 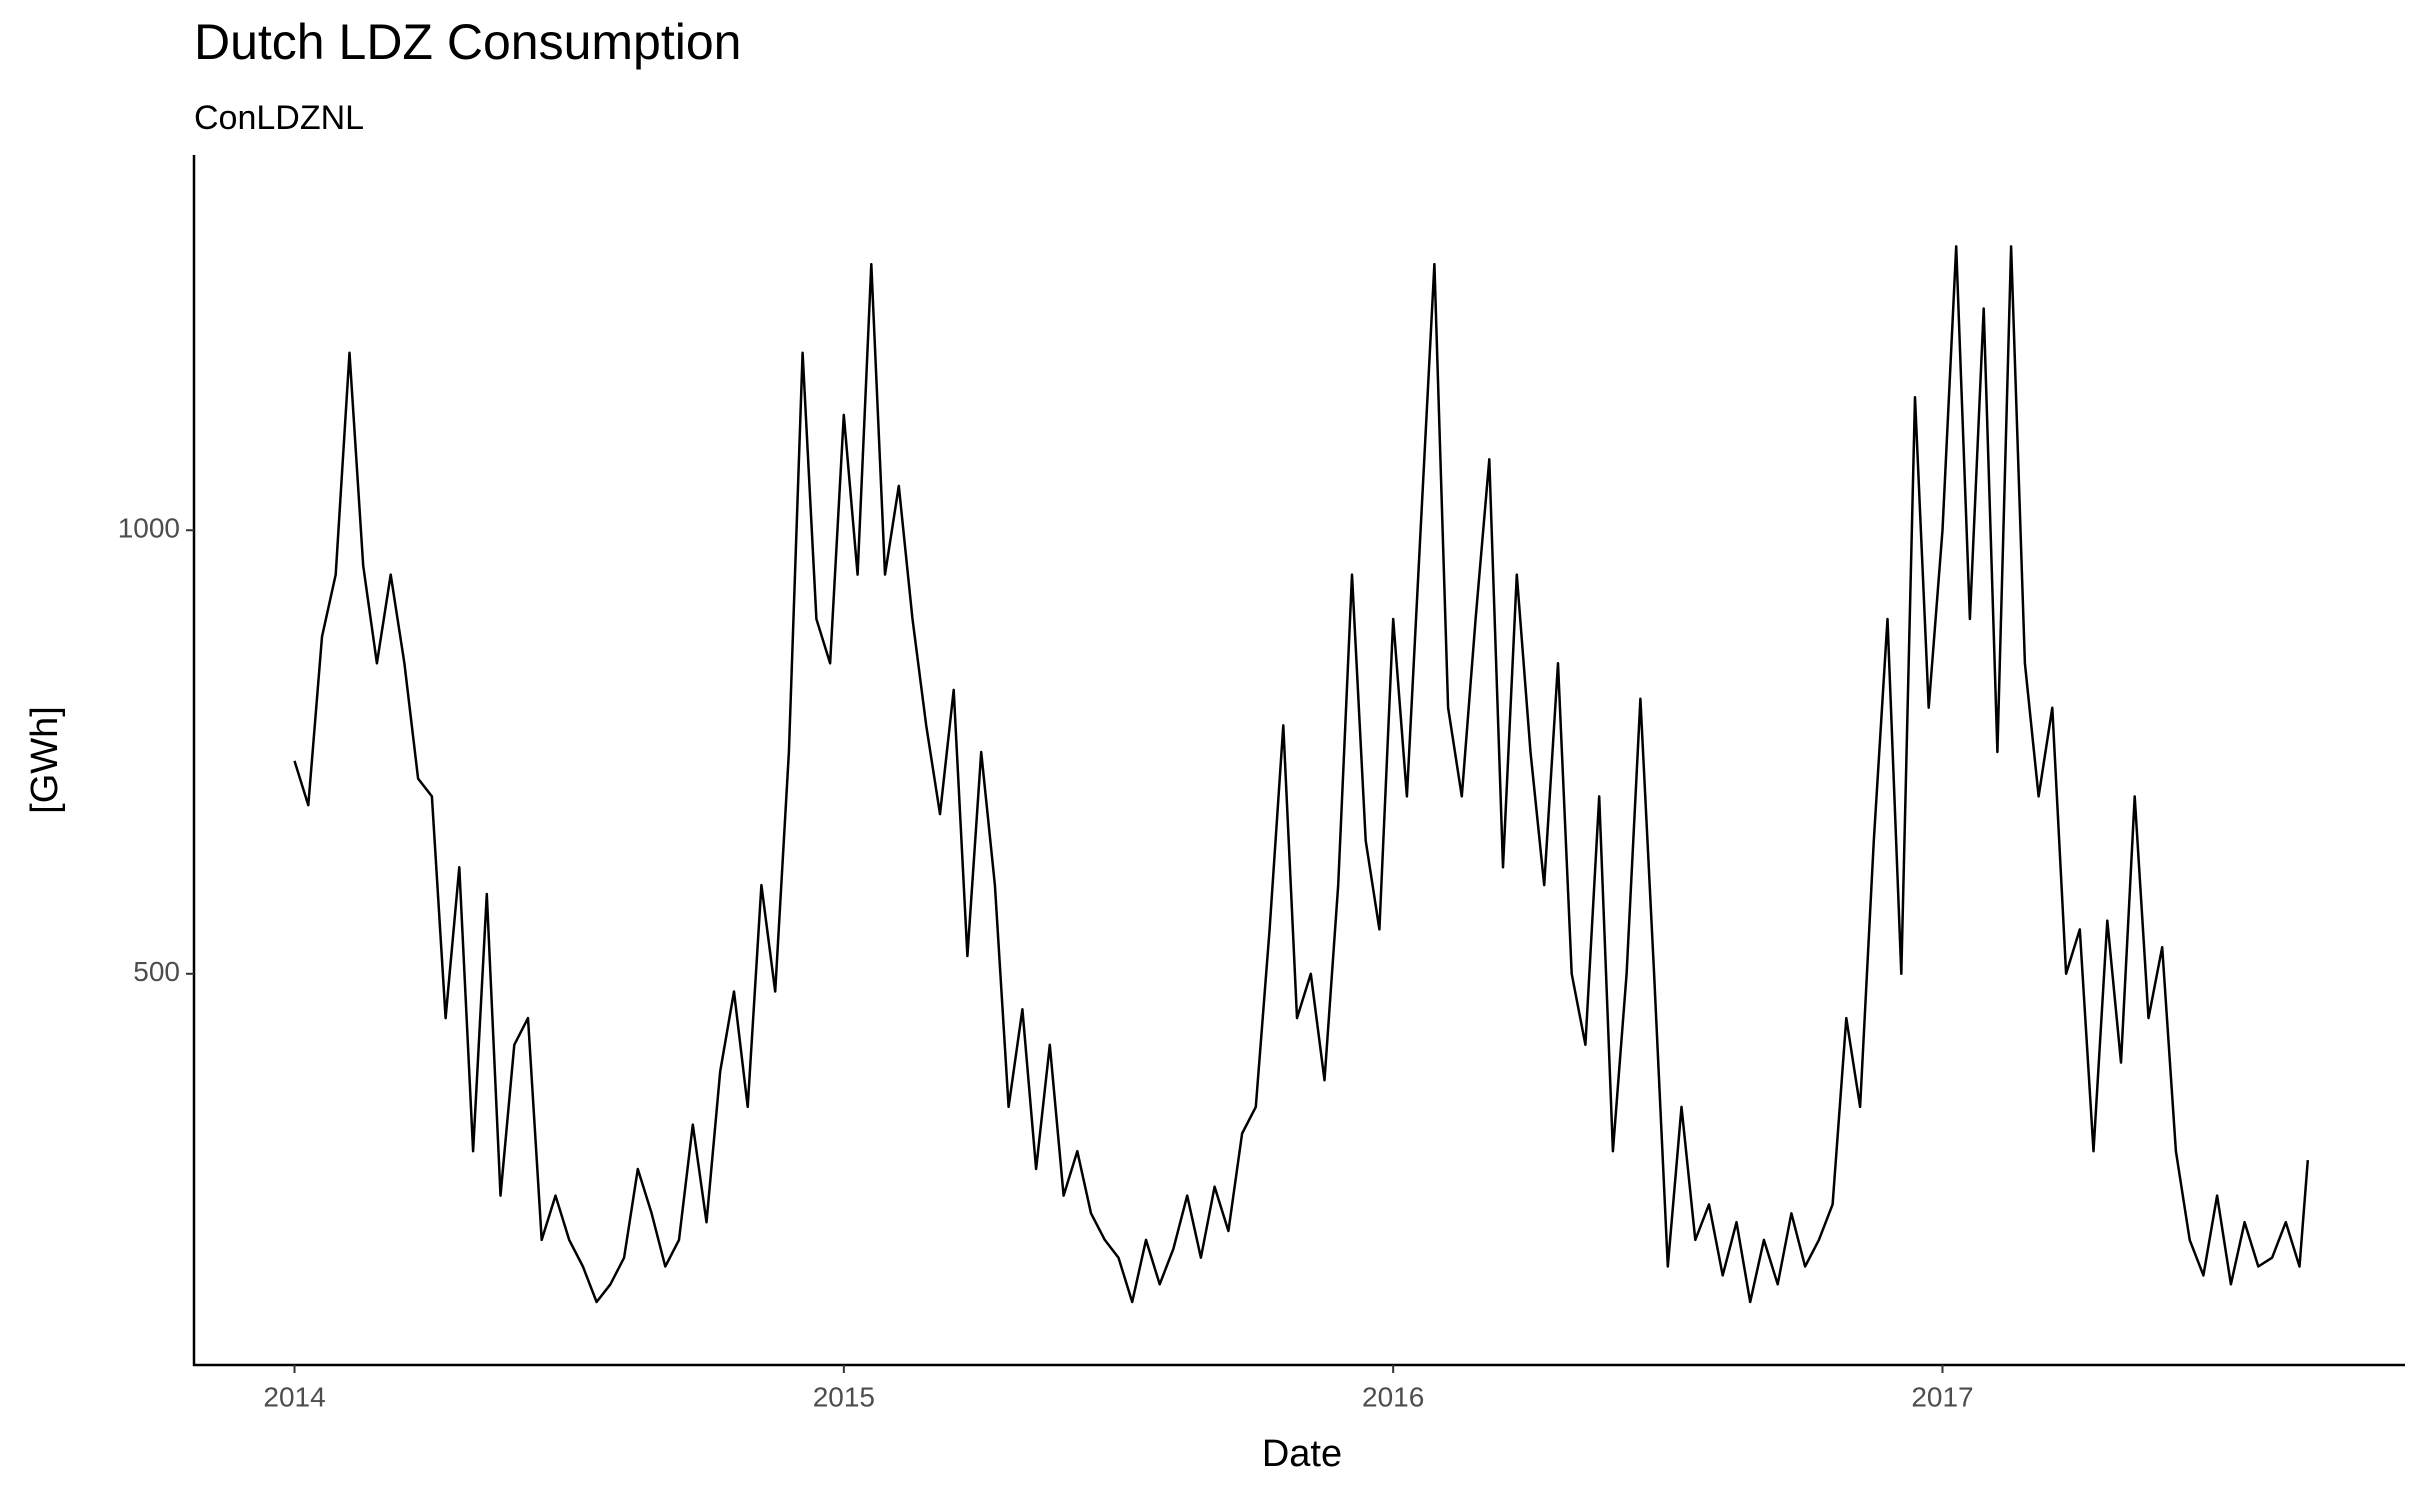 What do you see at coordinates (279, 118) in the screenshot?
I see `chart-subtitle: ConLDZNL` at bounding box center [279, 118].